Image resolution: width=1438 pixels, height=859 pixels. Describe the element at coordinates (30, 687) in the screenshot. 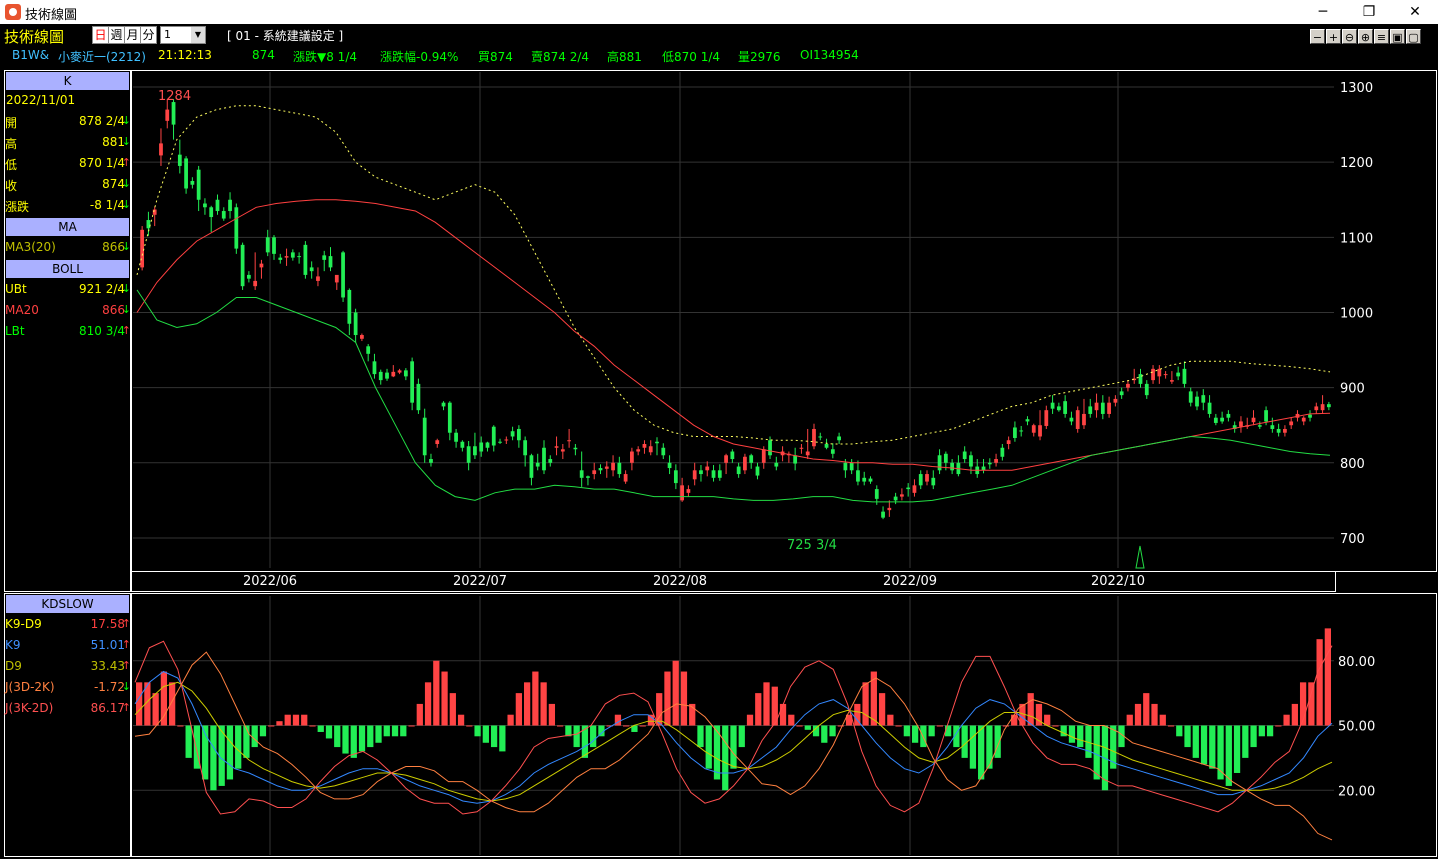

I see `legend-label: J(3D-2K)` at that location.